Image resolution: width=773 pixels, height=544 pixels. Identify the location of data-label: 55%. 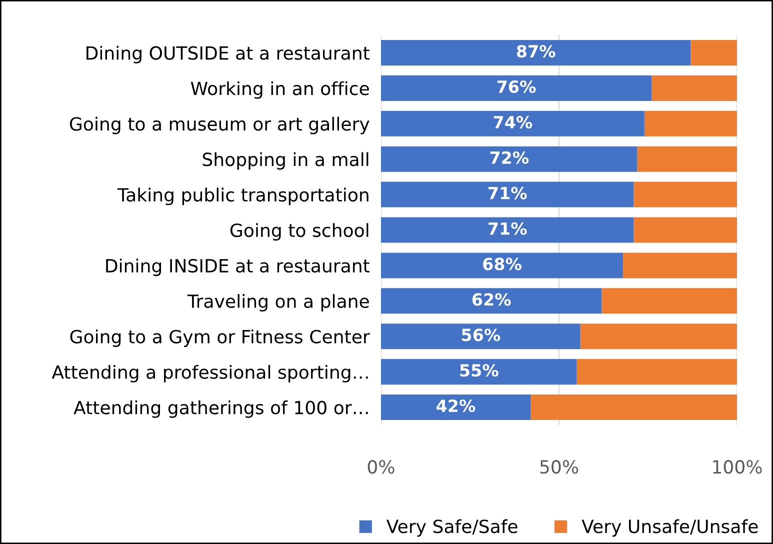
(479, 370).